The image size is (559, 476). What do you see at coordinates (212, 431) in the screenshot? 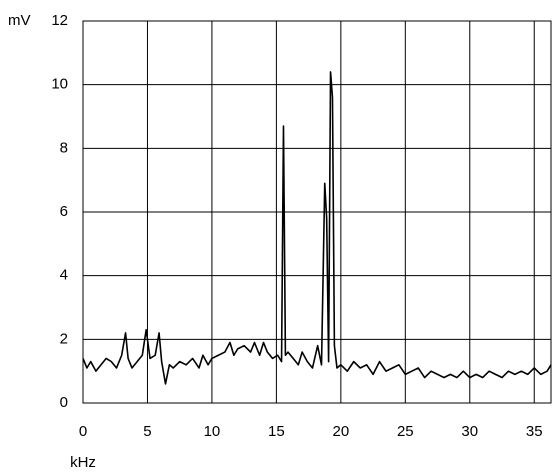
I see `x-tick-label: 10` at bounding box center [212, 431].